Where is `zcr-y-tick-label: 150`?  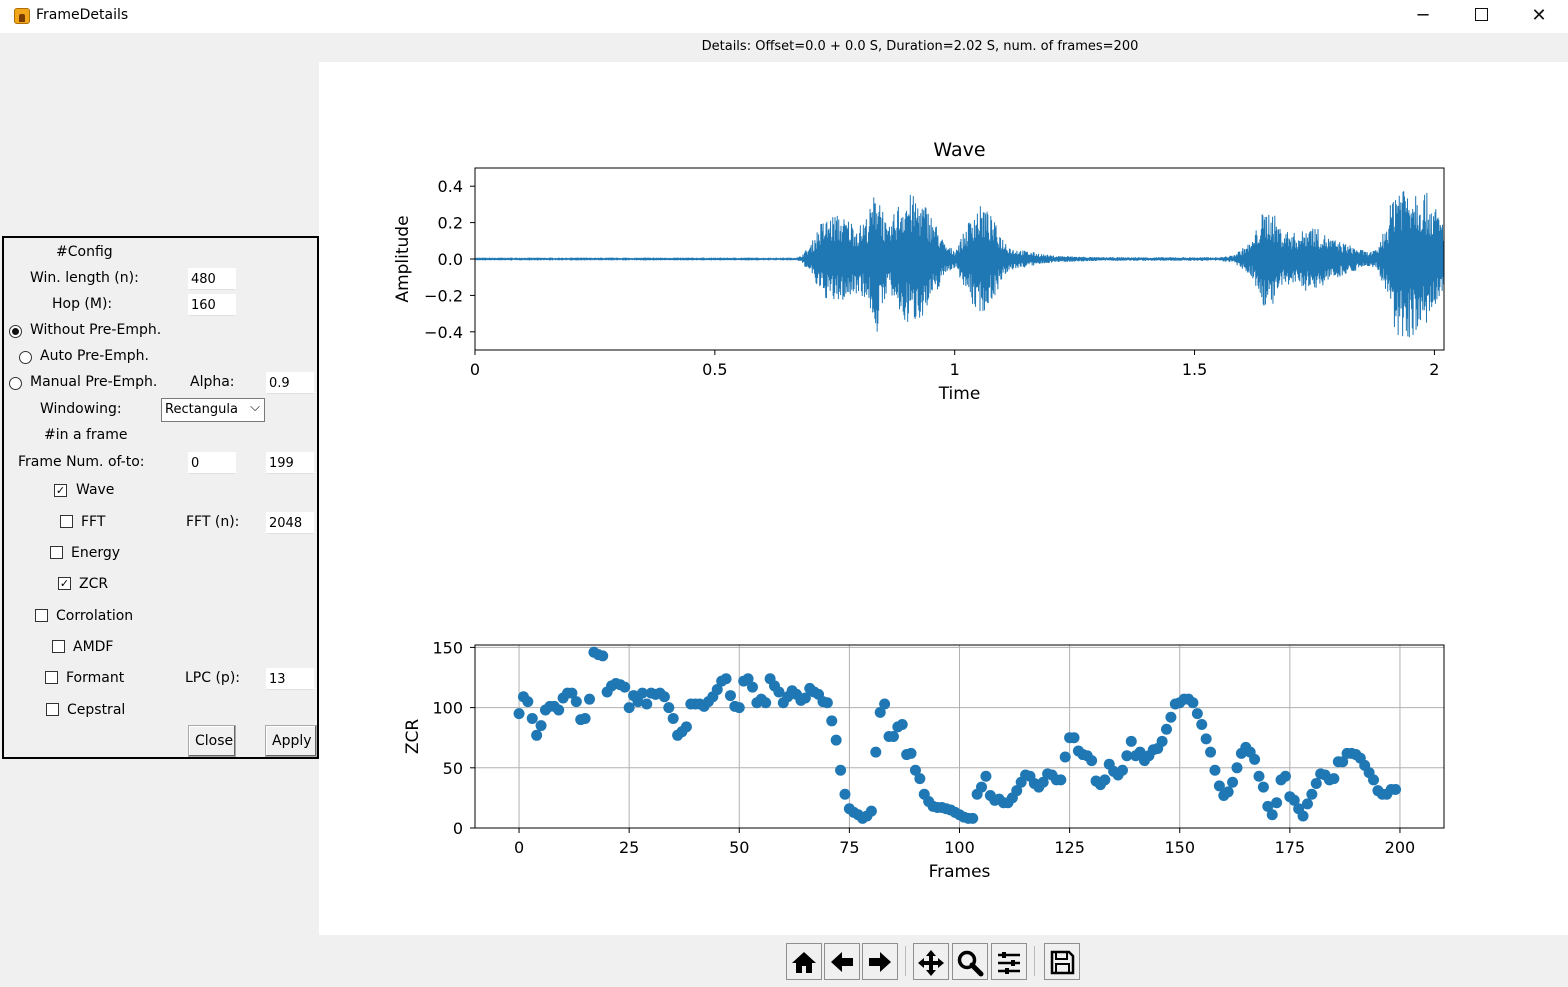
zcr-y-tick-label: 150 is located at coordinates (447, 647).